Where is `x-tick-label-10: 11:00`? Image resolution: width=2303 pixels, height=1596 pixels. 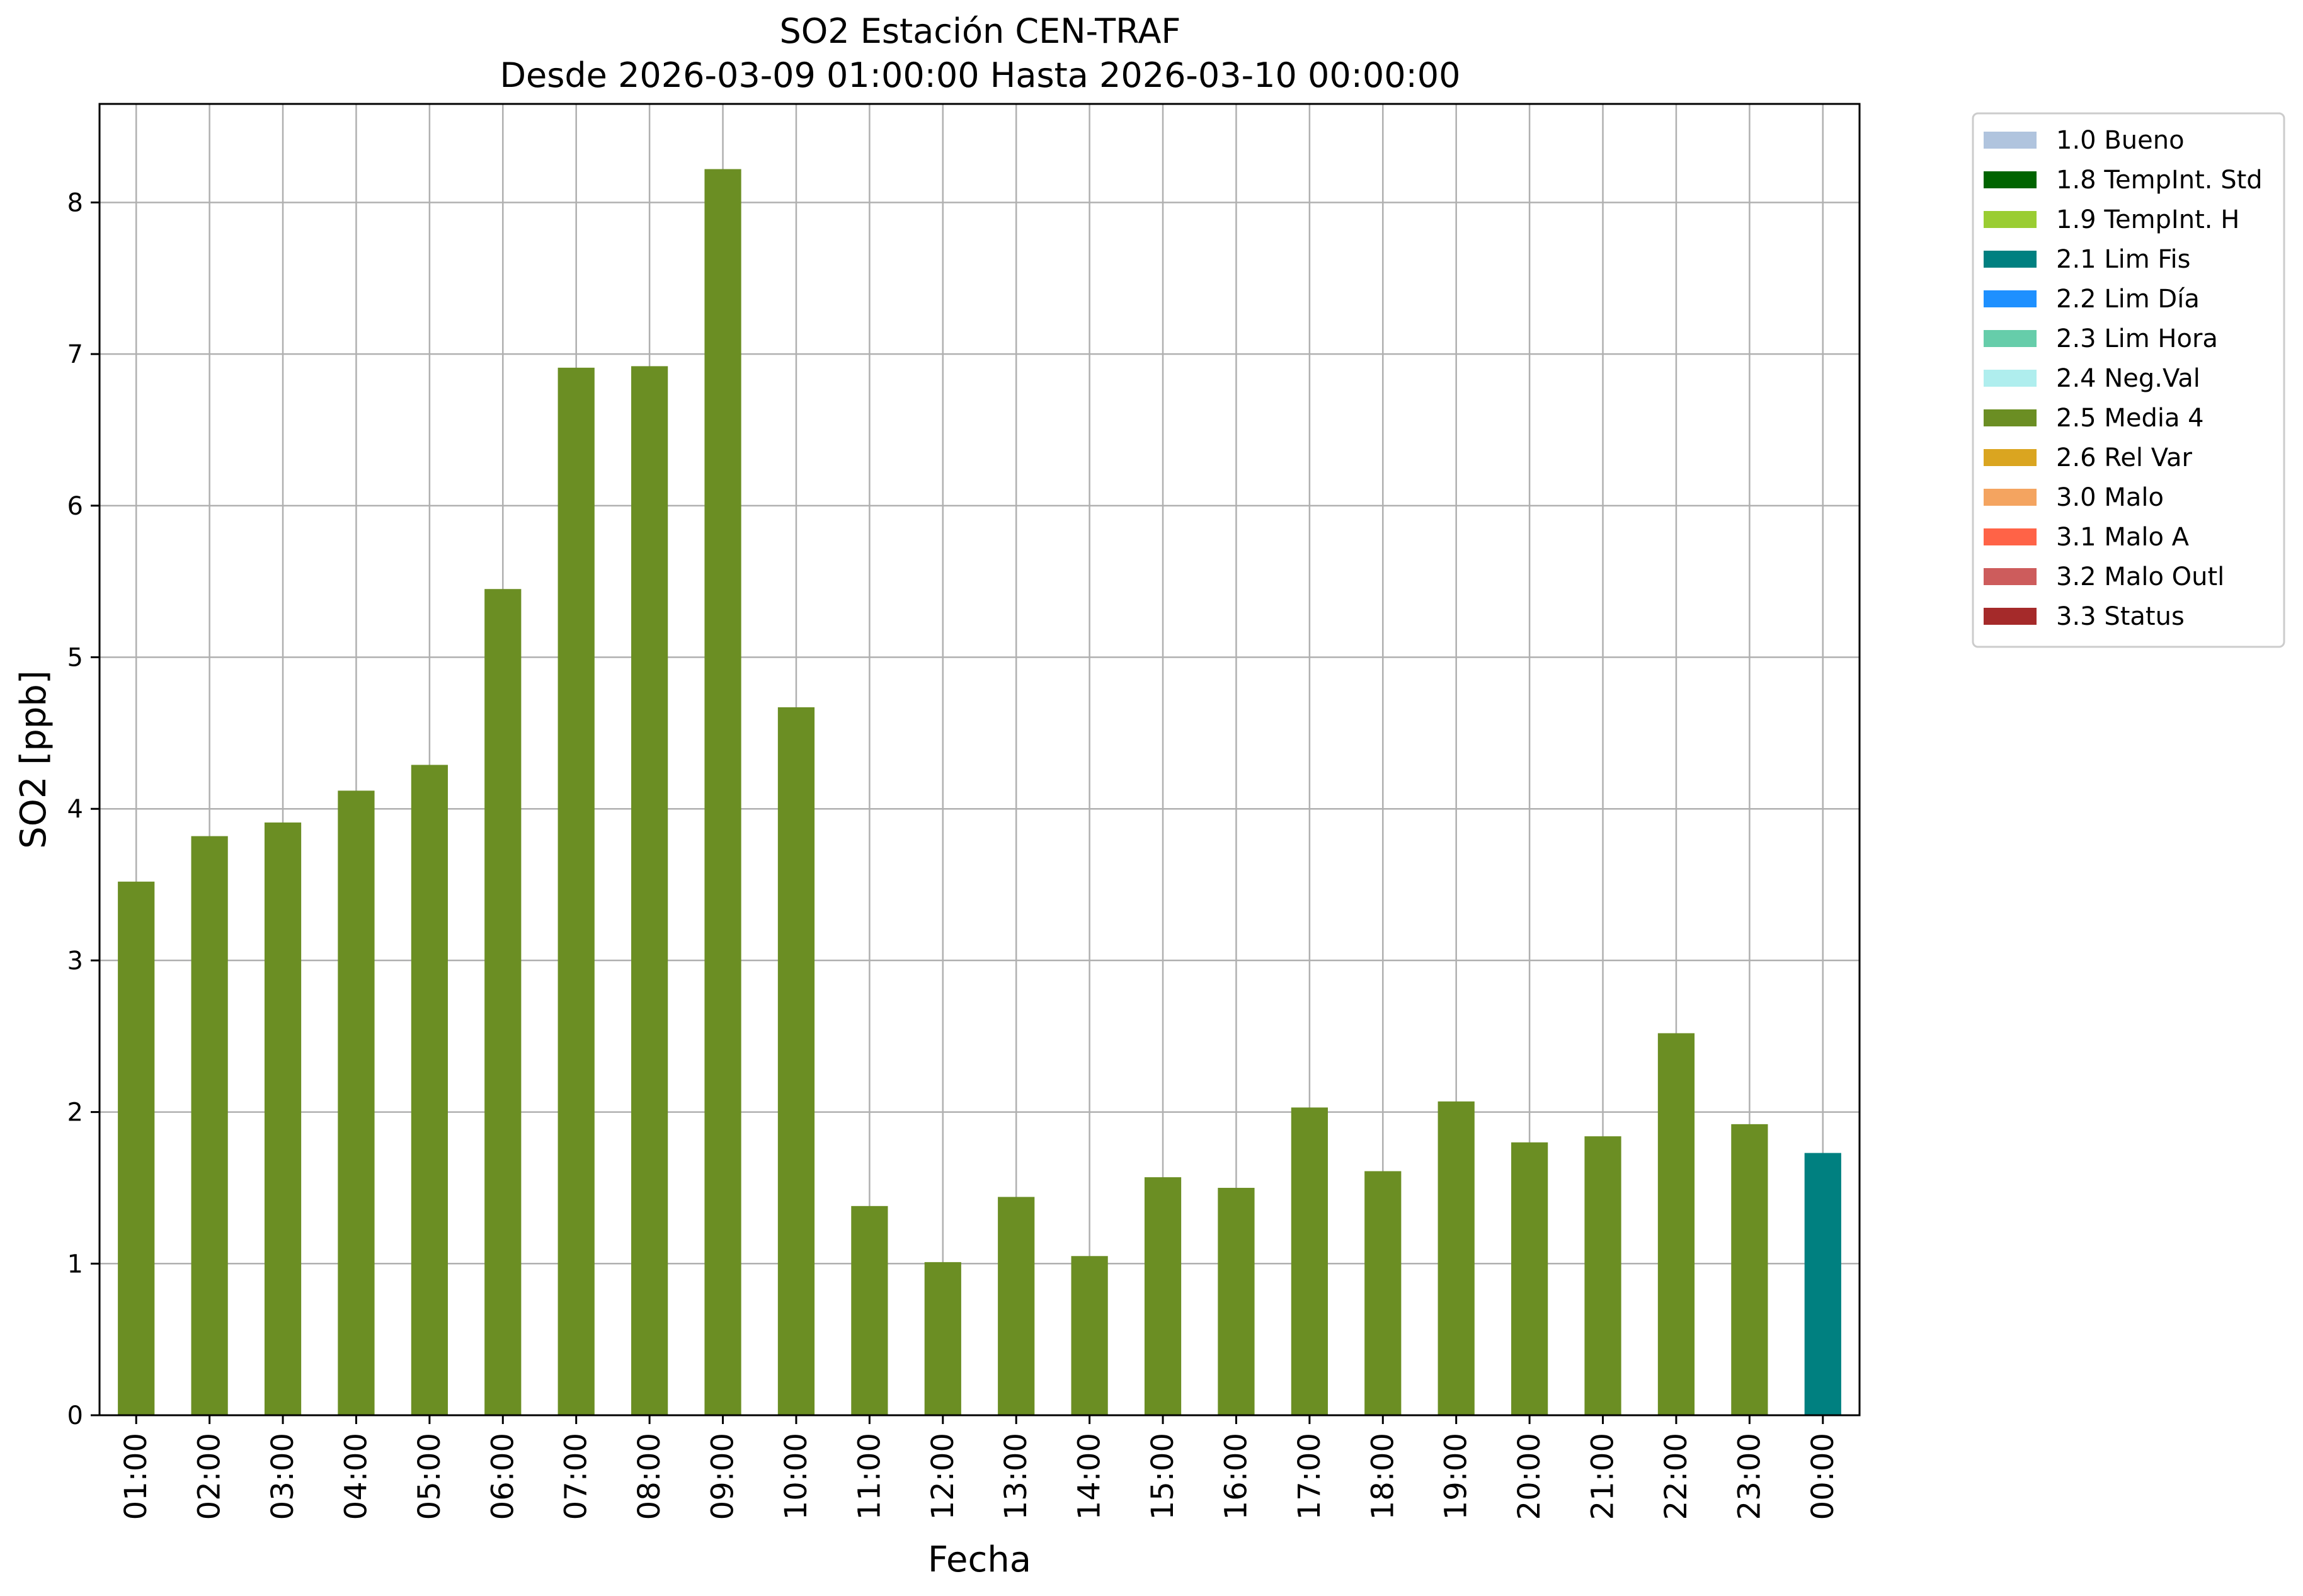
x-tick-label-10: 11:00 is located at coordinates (870, 1476).